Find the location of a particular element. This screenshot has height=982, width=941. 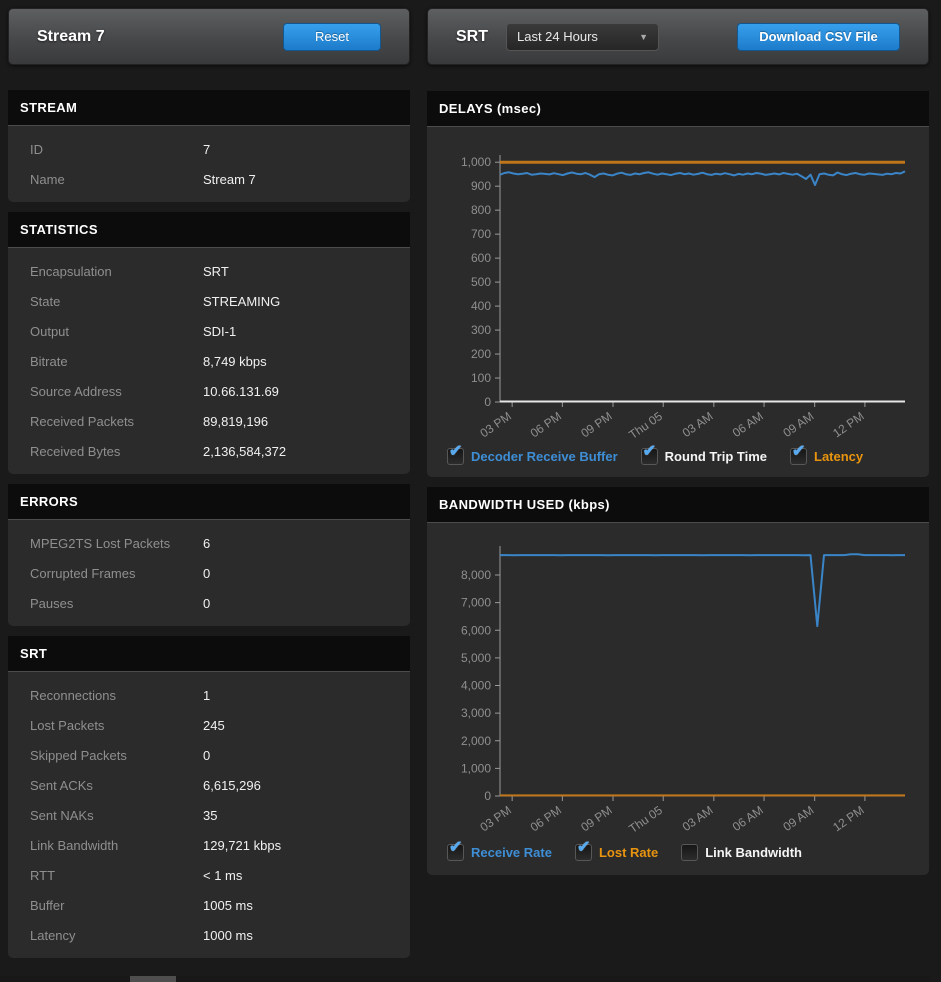

section-body: ID 7 Name Stream 7 is located at coordinates (209, 164).